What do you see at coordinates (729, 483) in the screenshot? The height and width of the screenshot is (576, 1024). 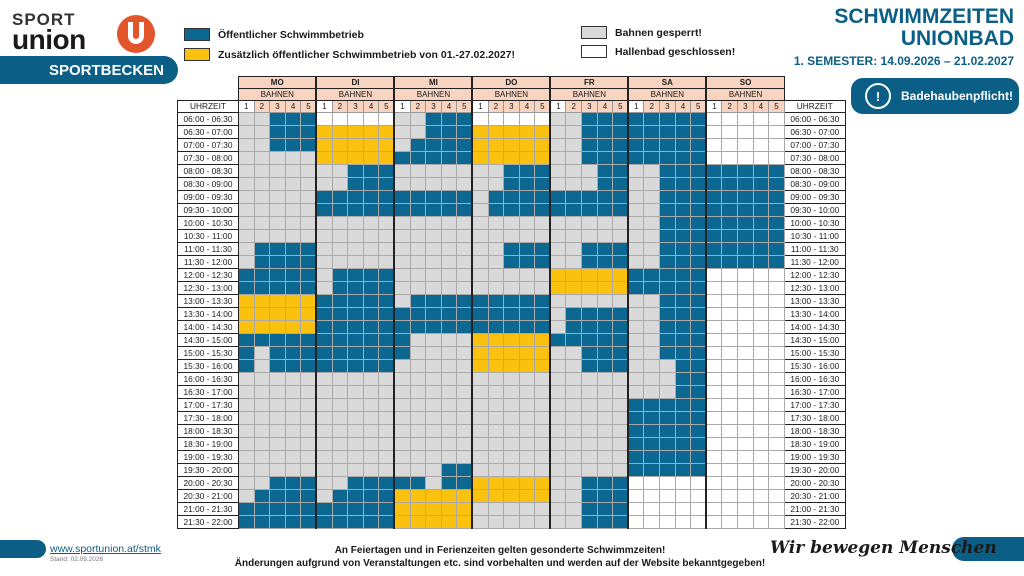 I see `slot-so-lane2` at bounding box center [729, 483].